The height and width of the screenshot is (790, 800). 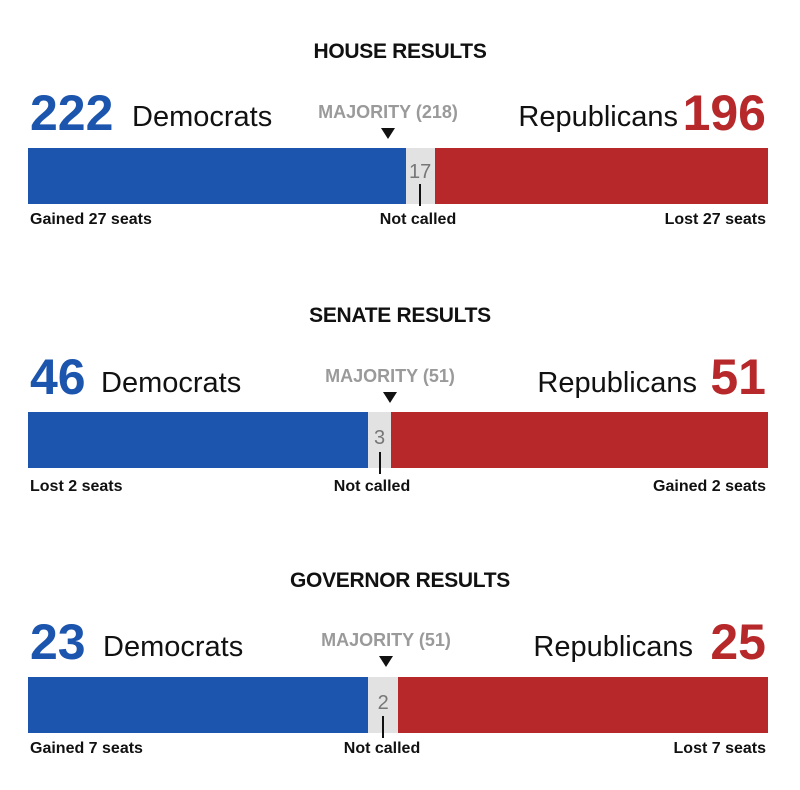 I want to click on rep-change: Lost 27 seats, so click(x=715, y=219).